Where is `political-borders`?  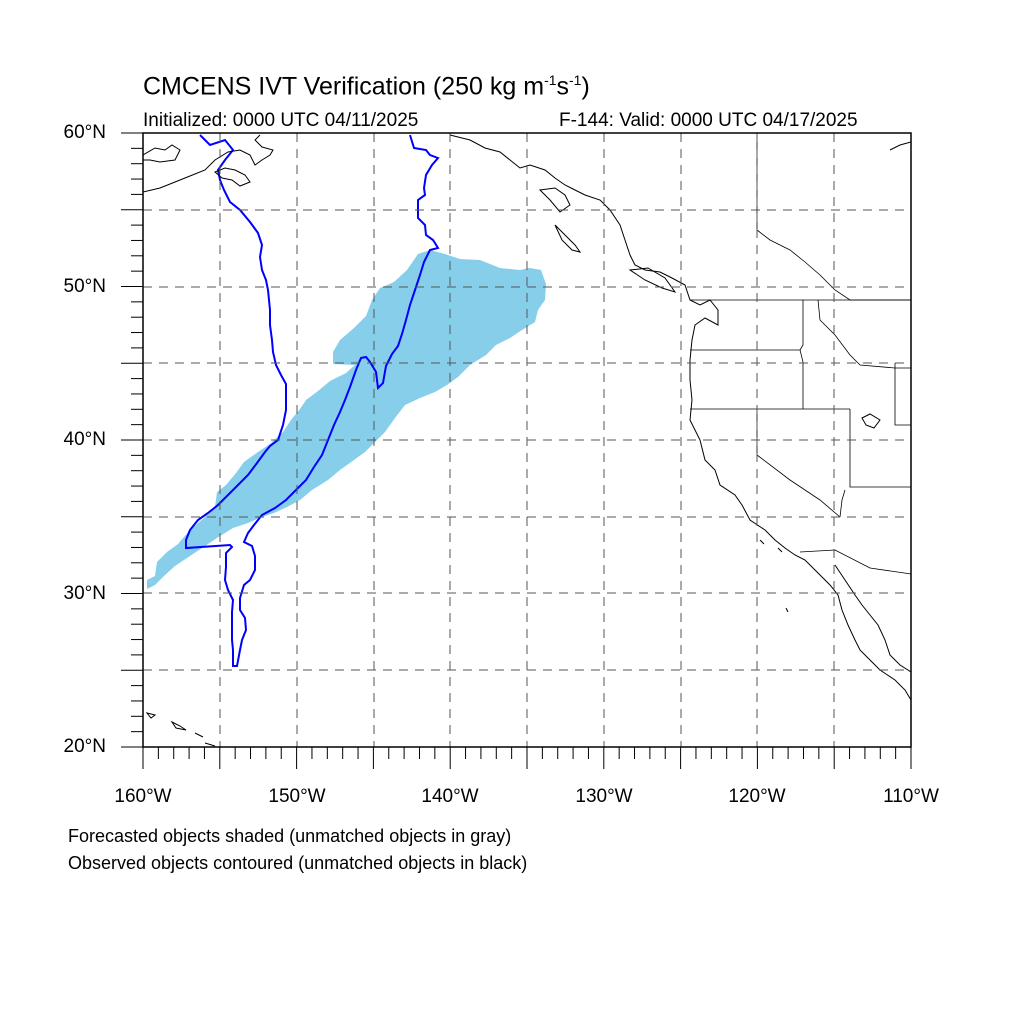 political-borders is located at coordinates (800, 354).